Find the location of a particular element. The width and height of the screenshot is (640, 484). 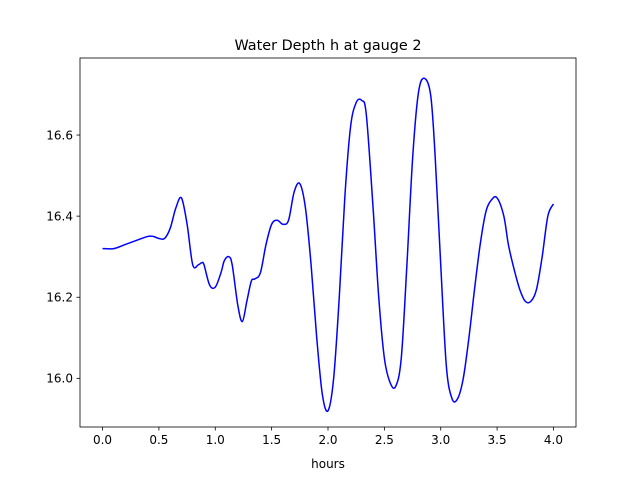

x-tick-label: 1.0 is located at coordinates (215, 440).